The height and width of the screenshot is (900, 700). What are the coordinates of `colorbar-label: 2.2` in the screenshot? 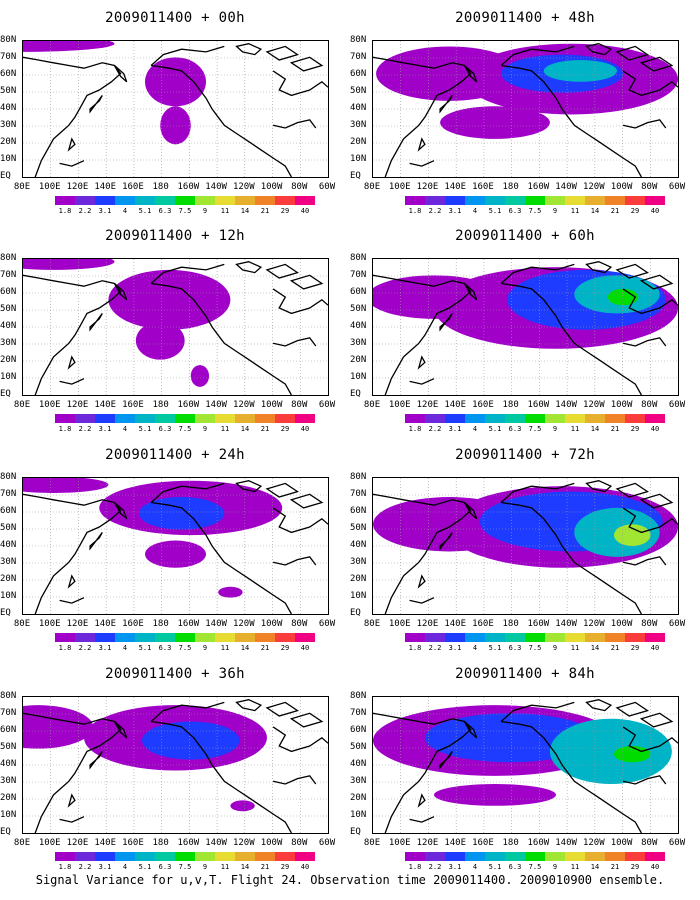 It's located at (85, 211).